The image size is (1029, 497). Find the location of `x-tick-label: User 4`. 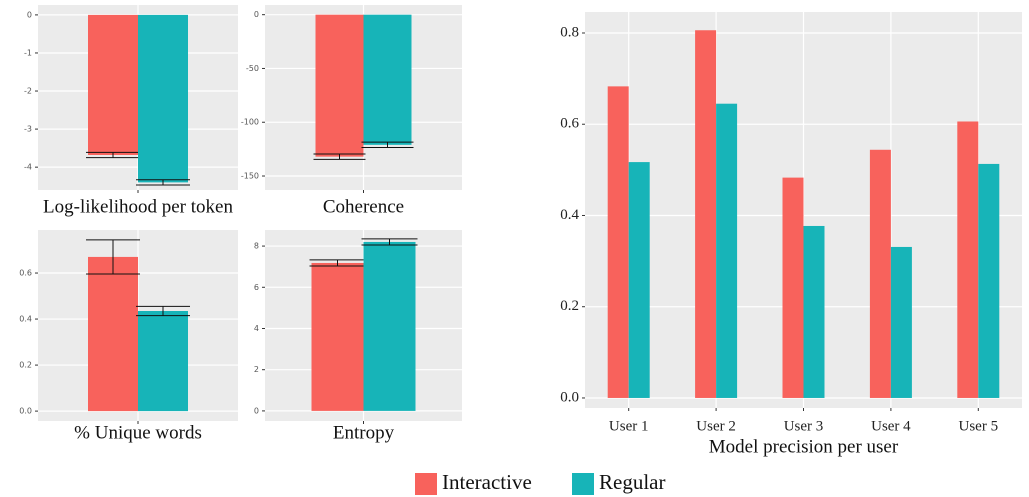

x-tick-label: User 4 is located at coordinates (891, 426).